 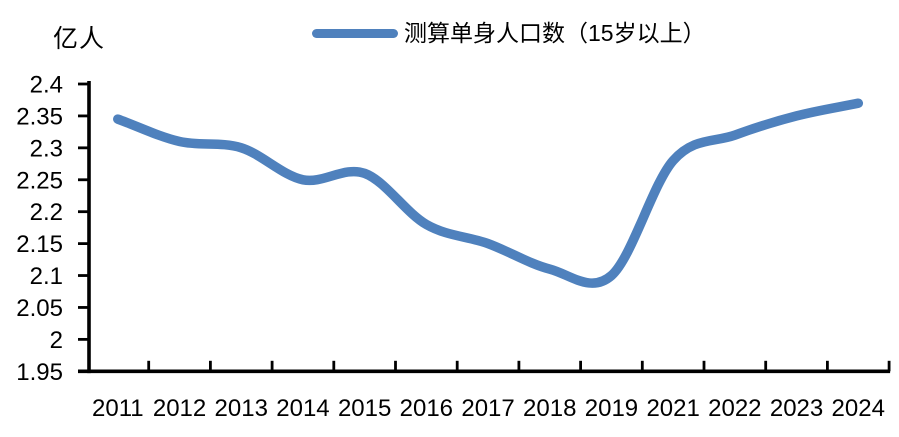 What do you see at coordinates (241, 408) in the screenshot?
I see `x-tick-label: 2013` at bounding box center [241, 408].